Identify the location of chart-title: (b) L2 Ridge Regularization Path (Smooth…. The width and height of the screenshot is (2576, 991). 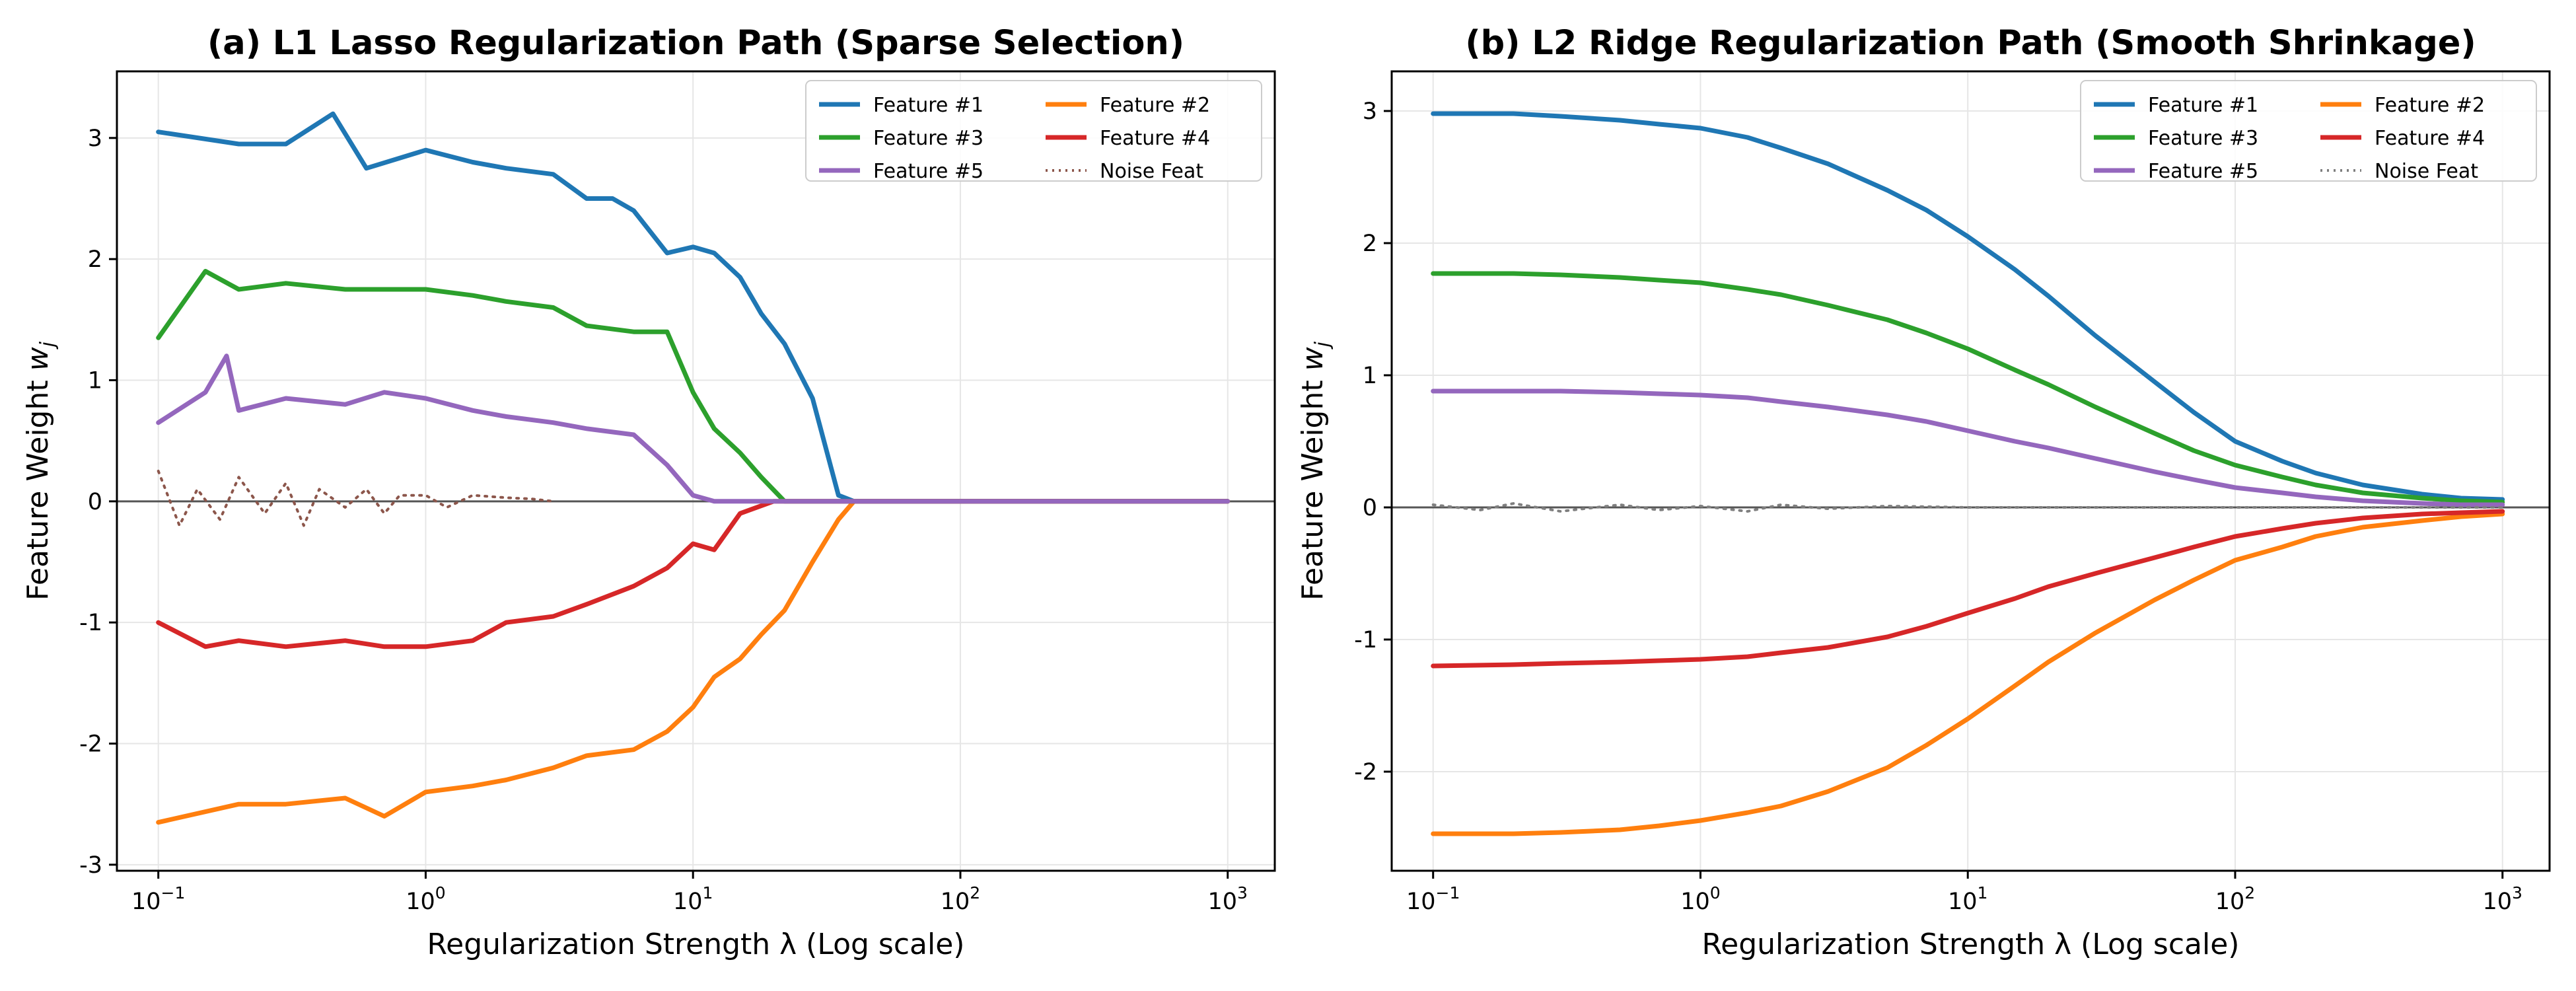
(1971, 43).